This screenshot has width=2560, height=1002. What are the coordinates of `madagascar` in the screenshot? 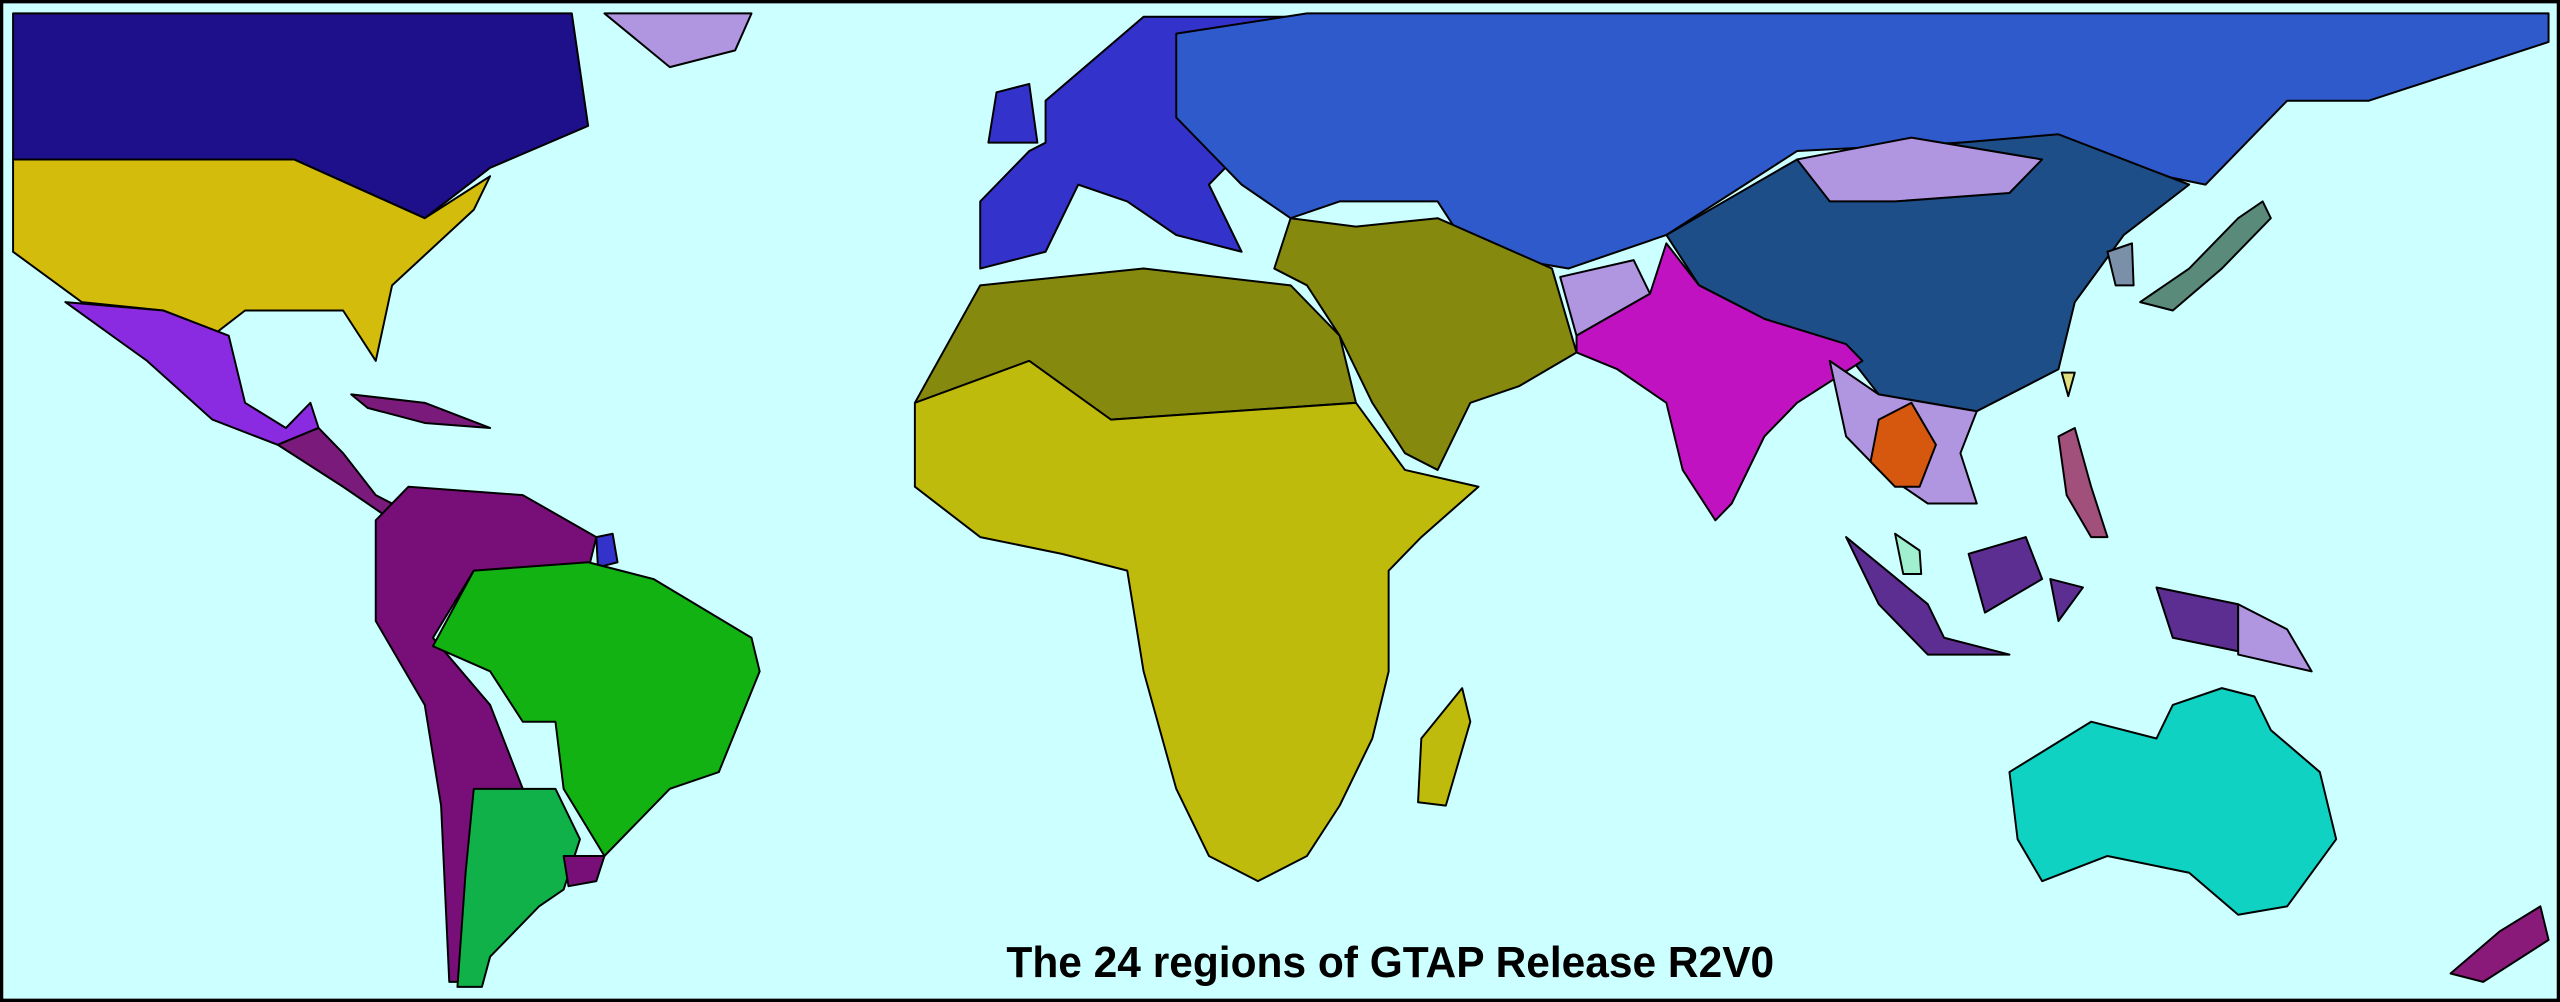 It's located at (1444, 747).